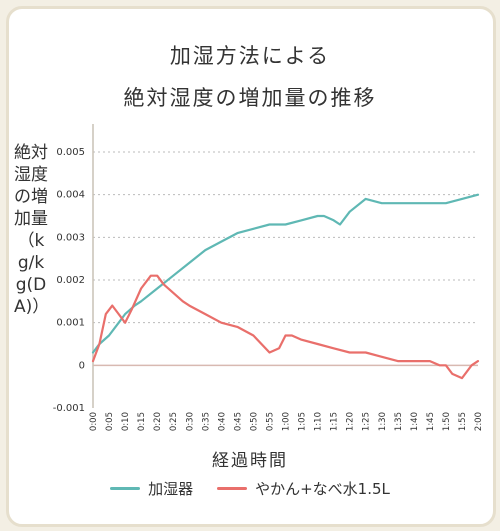 The height and width of the screenshot is (531, 500). I want to click on x-tick-label-16: 1:20, so click(351, 421).